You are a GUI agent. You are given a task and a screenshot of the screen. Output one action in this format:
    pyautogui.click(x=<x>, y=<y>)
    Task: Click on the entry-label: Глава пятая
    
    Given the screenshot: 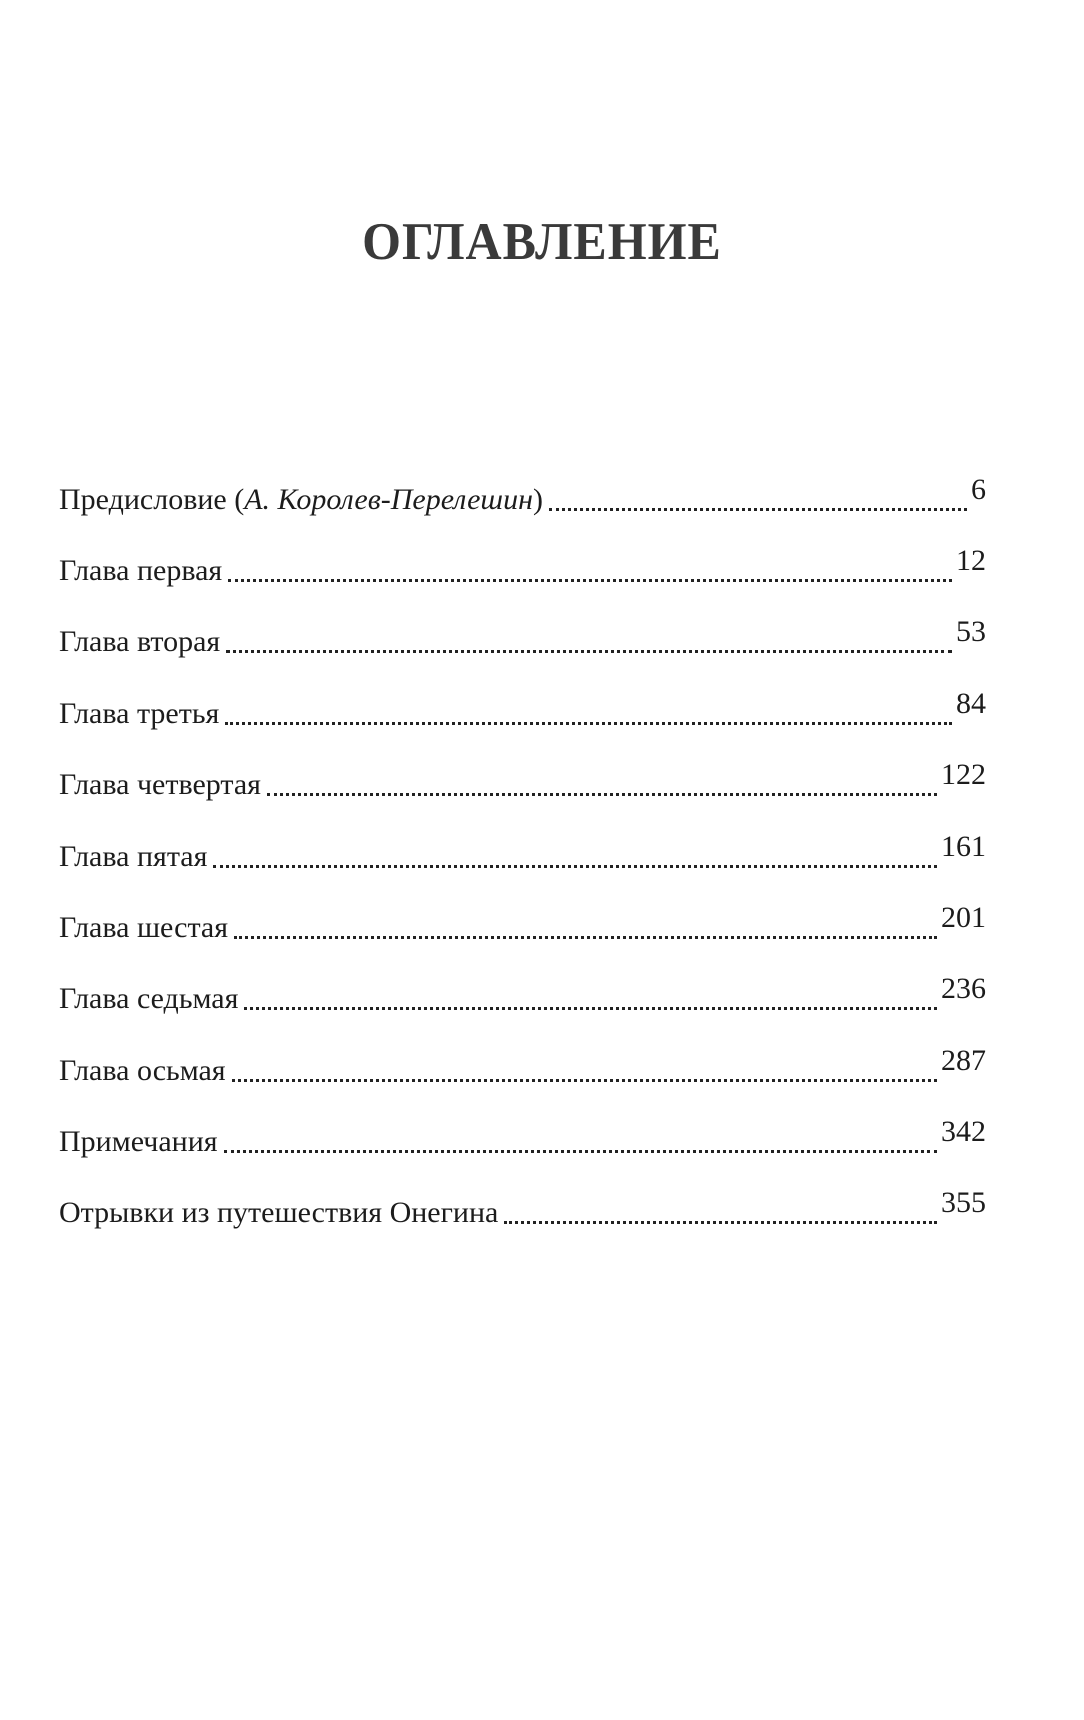 What is the action you would take?
    pyautogui.click(x=133, y=856)
    